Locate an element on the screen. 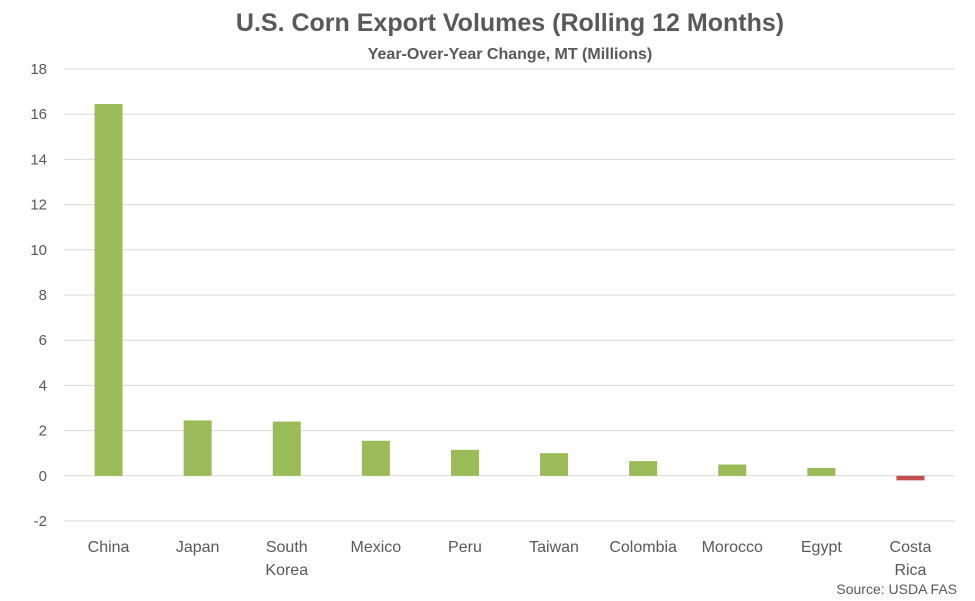  bar-egypt is located at coordinates (821, 471).